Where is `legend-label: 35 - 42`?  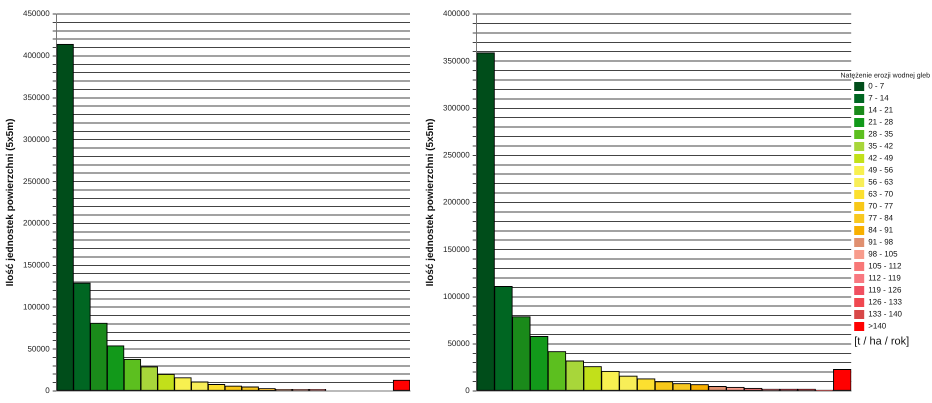
legend-label: 35 - 42 is located at coordinates (881, 146).